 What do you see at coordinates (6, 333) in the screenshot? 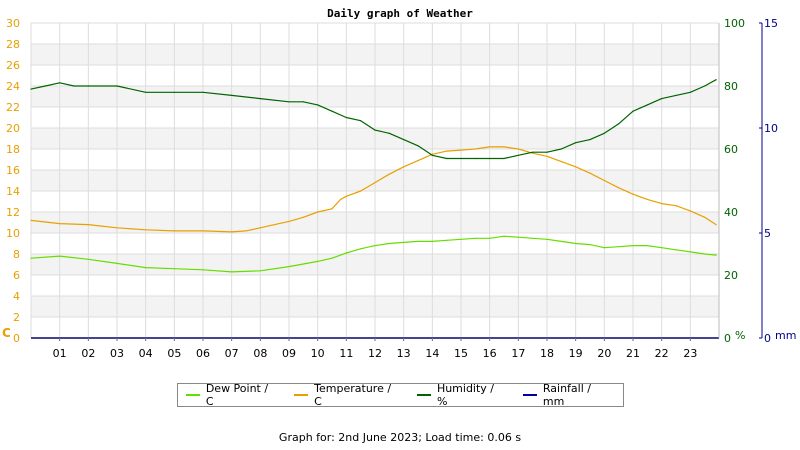
I see `left-axis-unit: C` at bounding box center [6, 333].